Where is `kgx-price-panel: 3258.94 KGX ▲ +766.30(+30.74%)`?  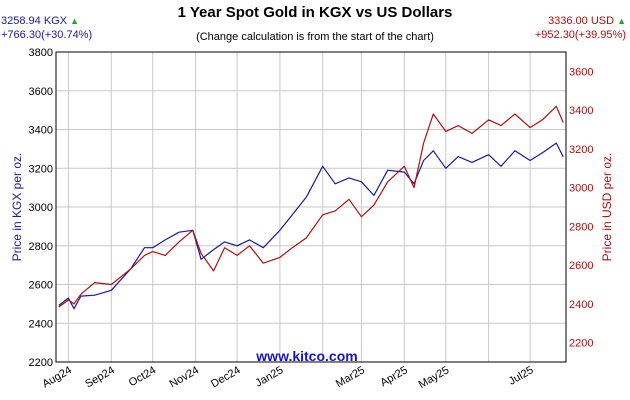
kgx-price-panel: 3258.94 KGX ▲ +766.30(+30.74%) is located at coordinates (46, 28).